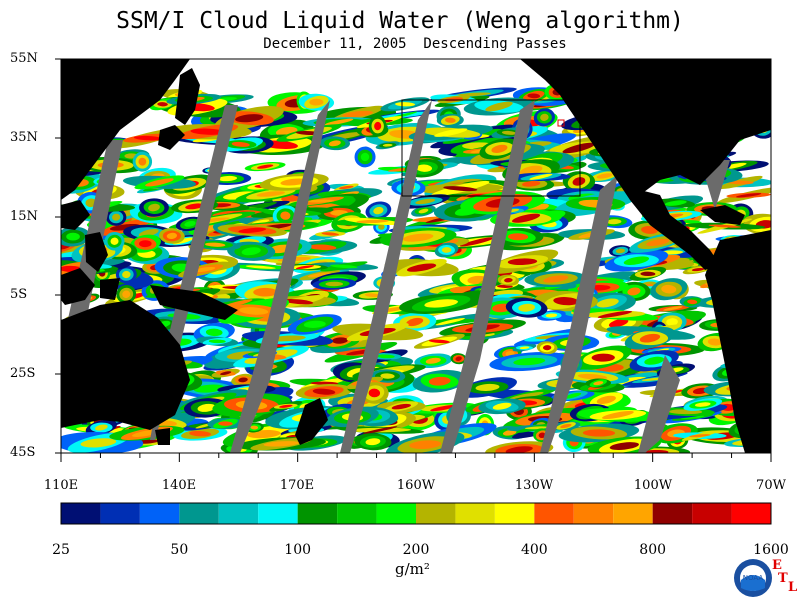  I want to click on land-taiwan-china, so click(75, 215).